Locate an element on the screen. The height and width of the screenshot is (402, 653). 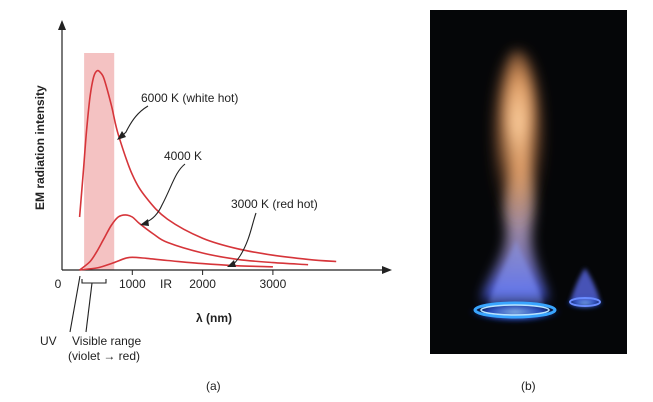
series-label-6000k: 6000 K (white hot) is located at coordinates (189, 98).